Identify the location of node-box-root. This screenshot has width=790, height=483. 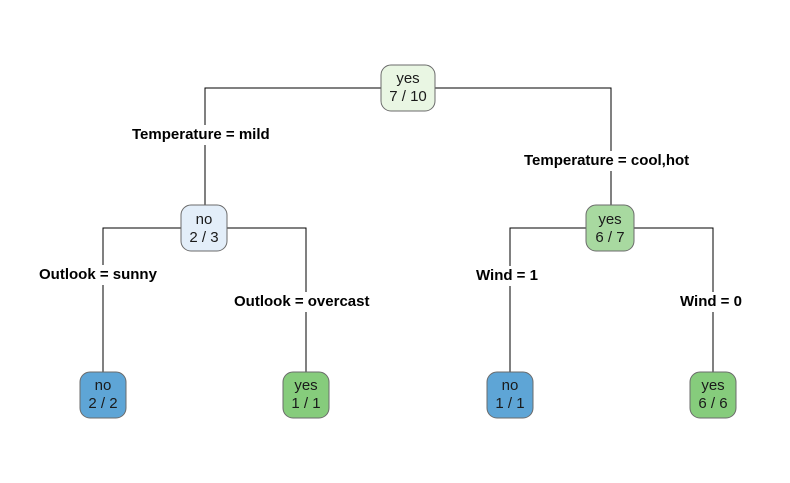
(408, 88).